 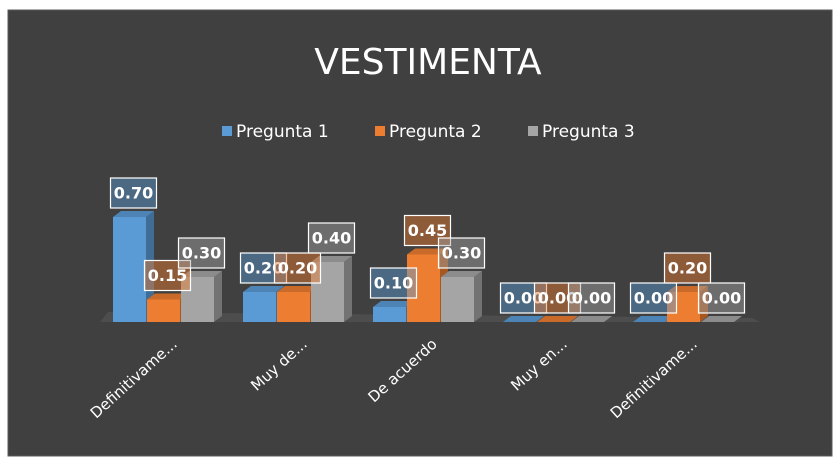 What do you see at coordinates (282, 132) in the screenshot?
I see `legend-label: Pregunta 1` at bounding box center [282, 132].